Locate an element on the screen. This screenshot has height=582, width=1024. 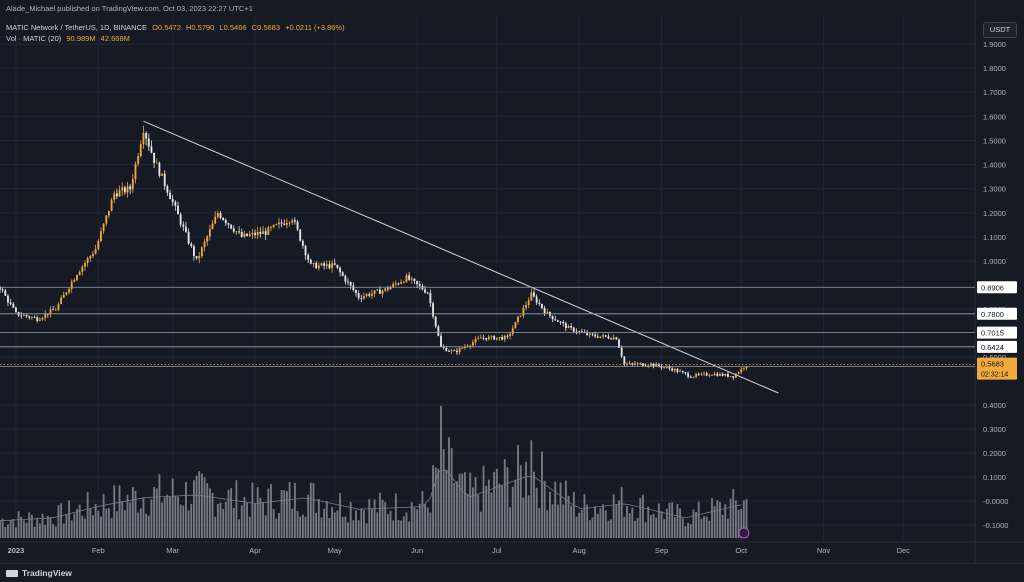
x-tick-label: 2023 is located at coordinates (16, 550).